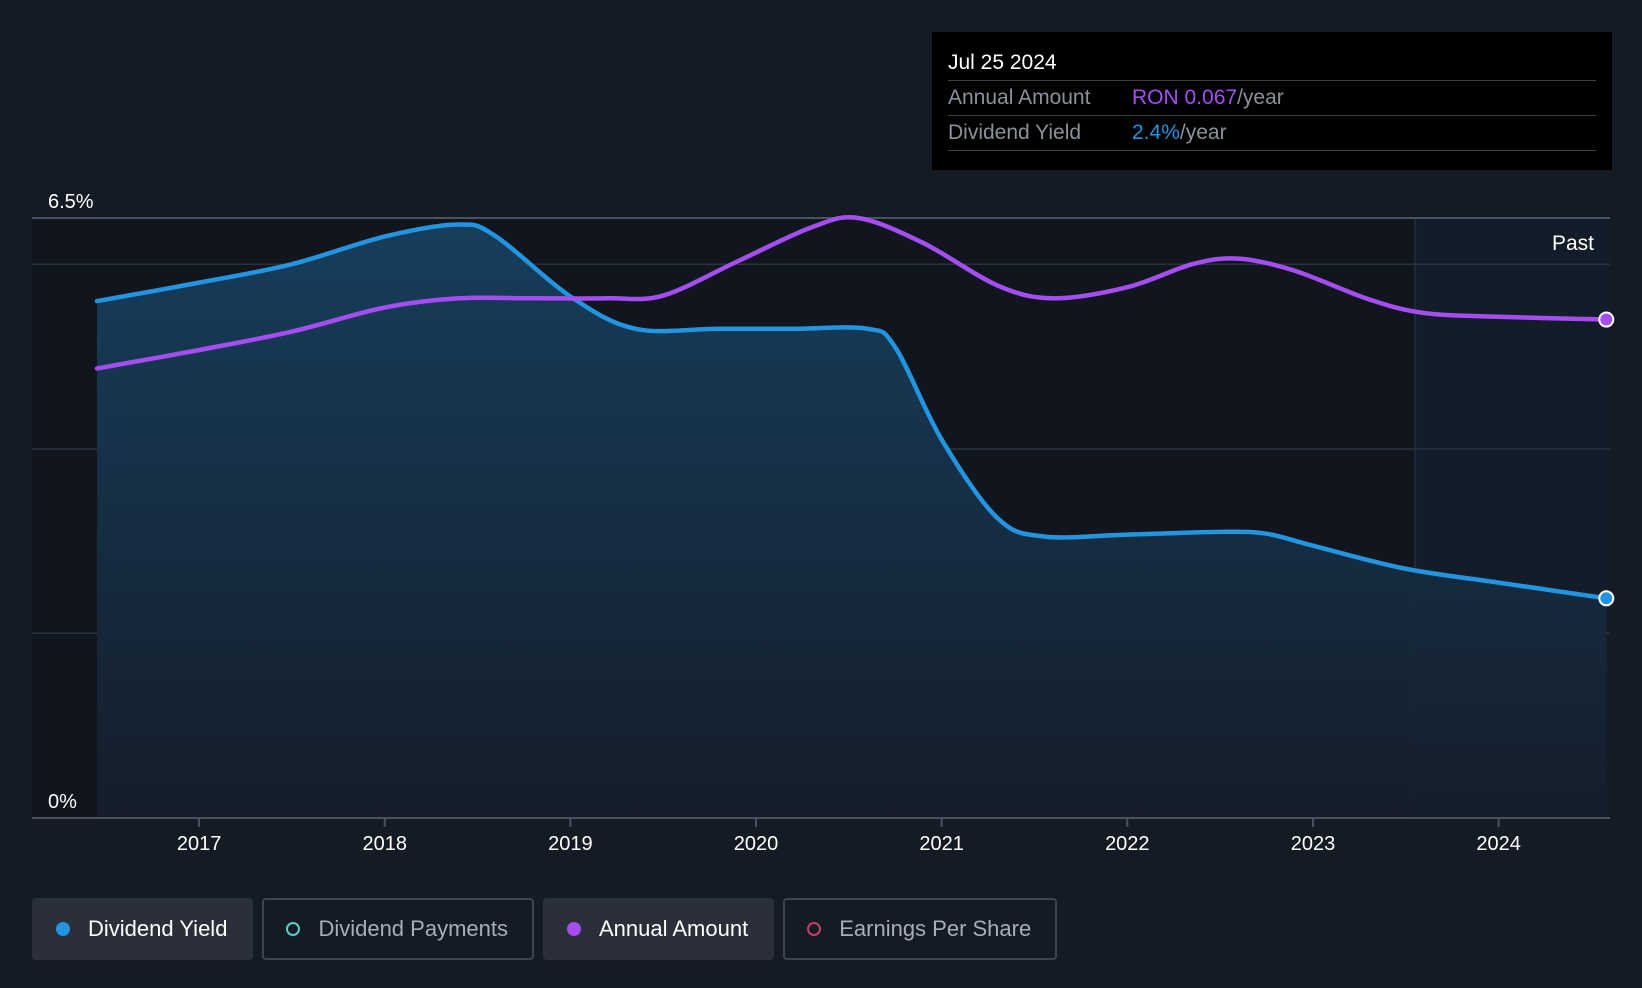  What do you see at coordinates (1606, 319) in the screenshot?
I see `annual-amount-end-marker` at bounding box center [1606, 319].